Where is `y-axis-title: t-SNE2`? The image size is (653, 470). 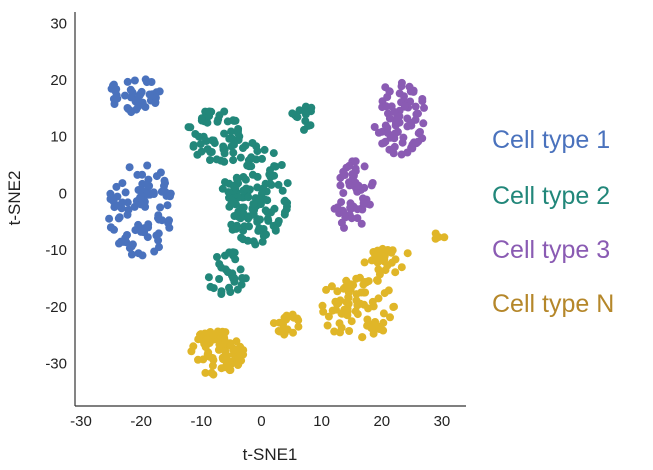 y-axis-title: t-SNE2 is located at coordinates (14, 198).